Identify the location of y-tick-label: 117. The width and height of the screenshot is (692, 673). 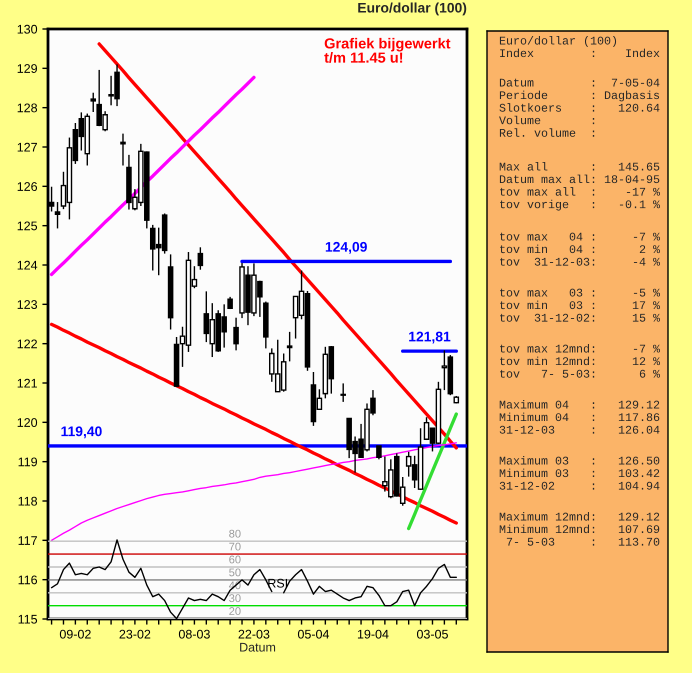
(27, 540).